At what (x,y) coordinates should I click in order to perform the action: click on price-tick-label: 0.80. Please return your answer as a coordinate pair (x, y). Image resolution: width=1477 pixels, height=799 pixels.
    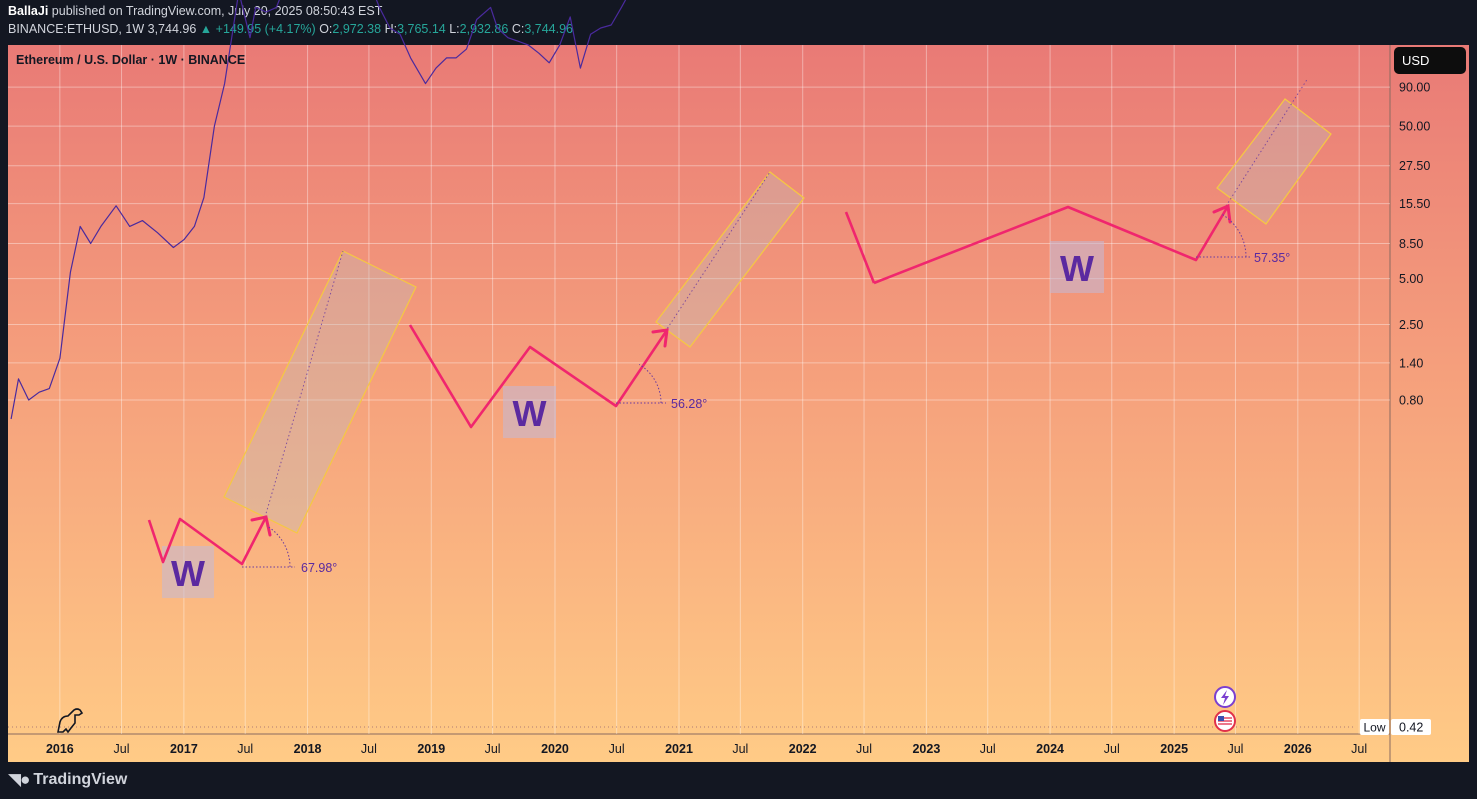
    Looking at the image, I should click on (1411, 400).